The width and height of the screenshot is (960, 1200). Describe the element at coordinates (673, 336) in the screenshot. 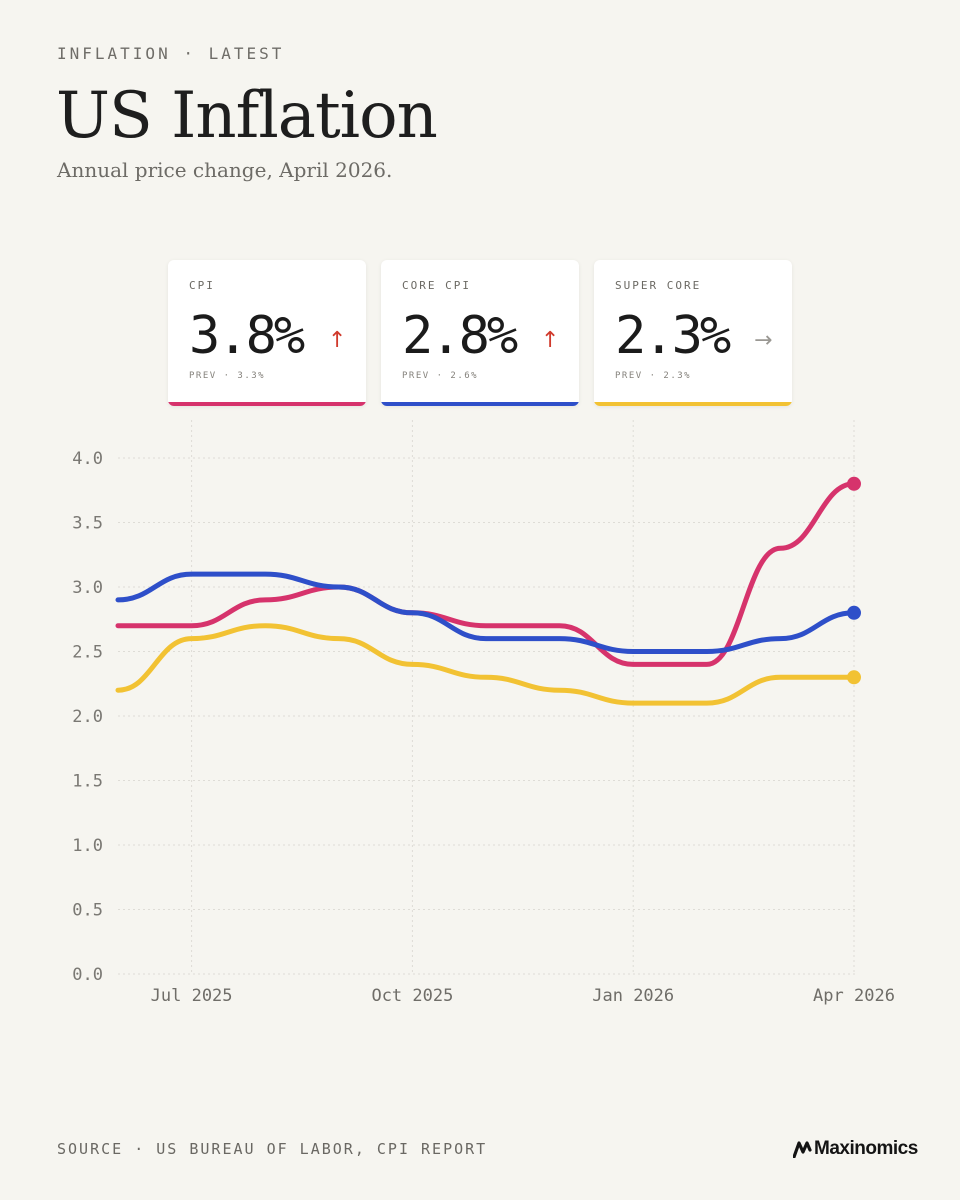

I see `stat-card-value: 2.3%` at that location.